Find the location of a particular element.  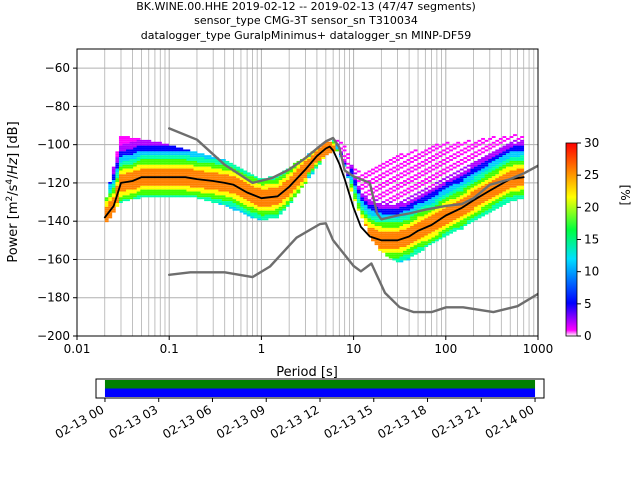

colorbar-tick-label: 30 is located at coordinates (591, 143).